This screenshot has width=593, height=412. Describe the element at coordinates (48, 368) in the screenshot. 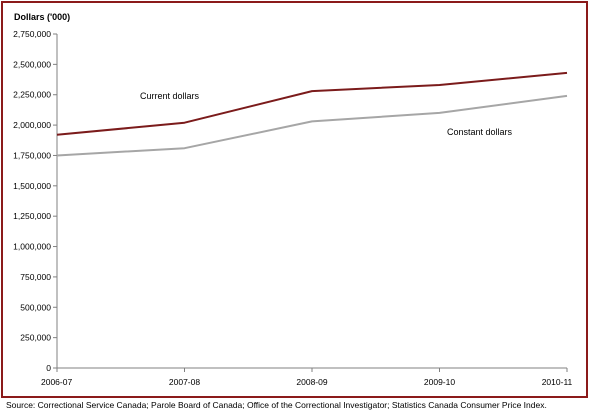

I see `y-tick-label: 0` at that location.